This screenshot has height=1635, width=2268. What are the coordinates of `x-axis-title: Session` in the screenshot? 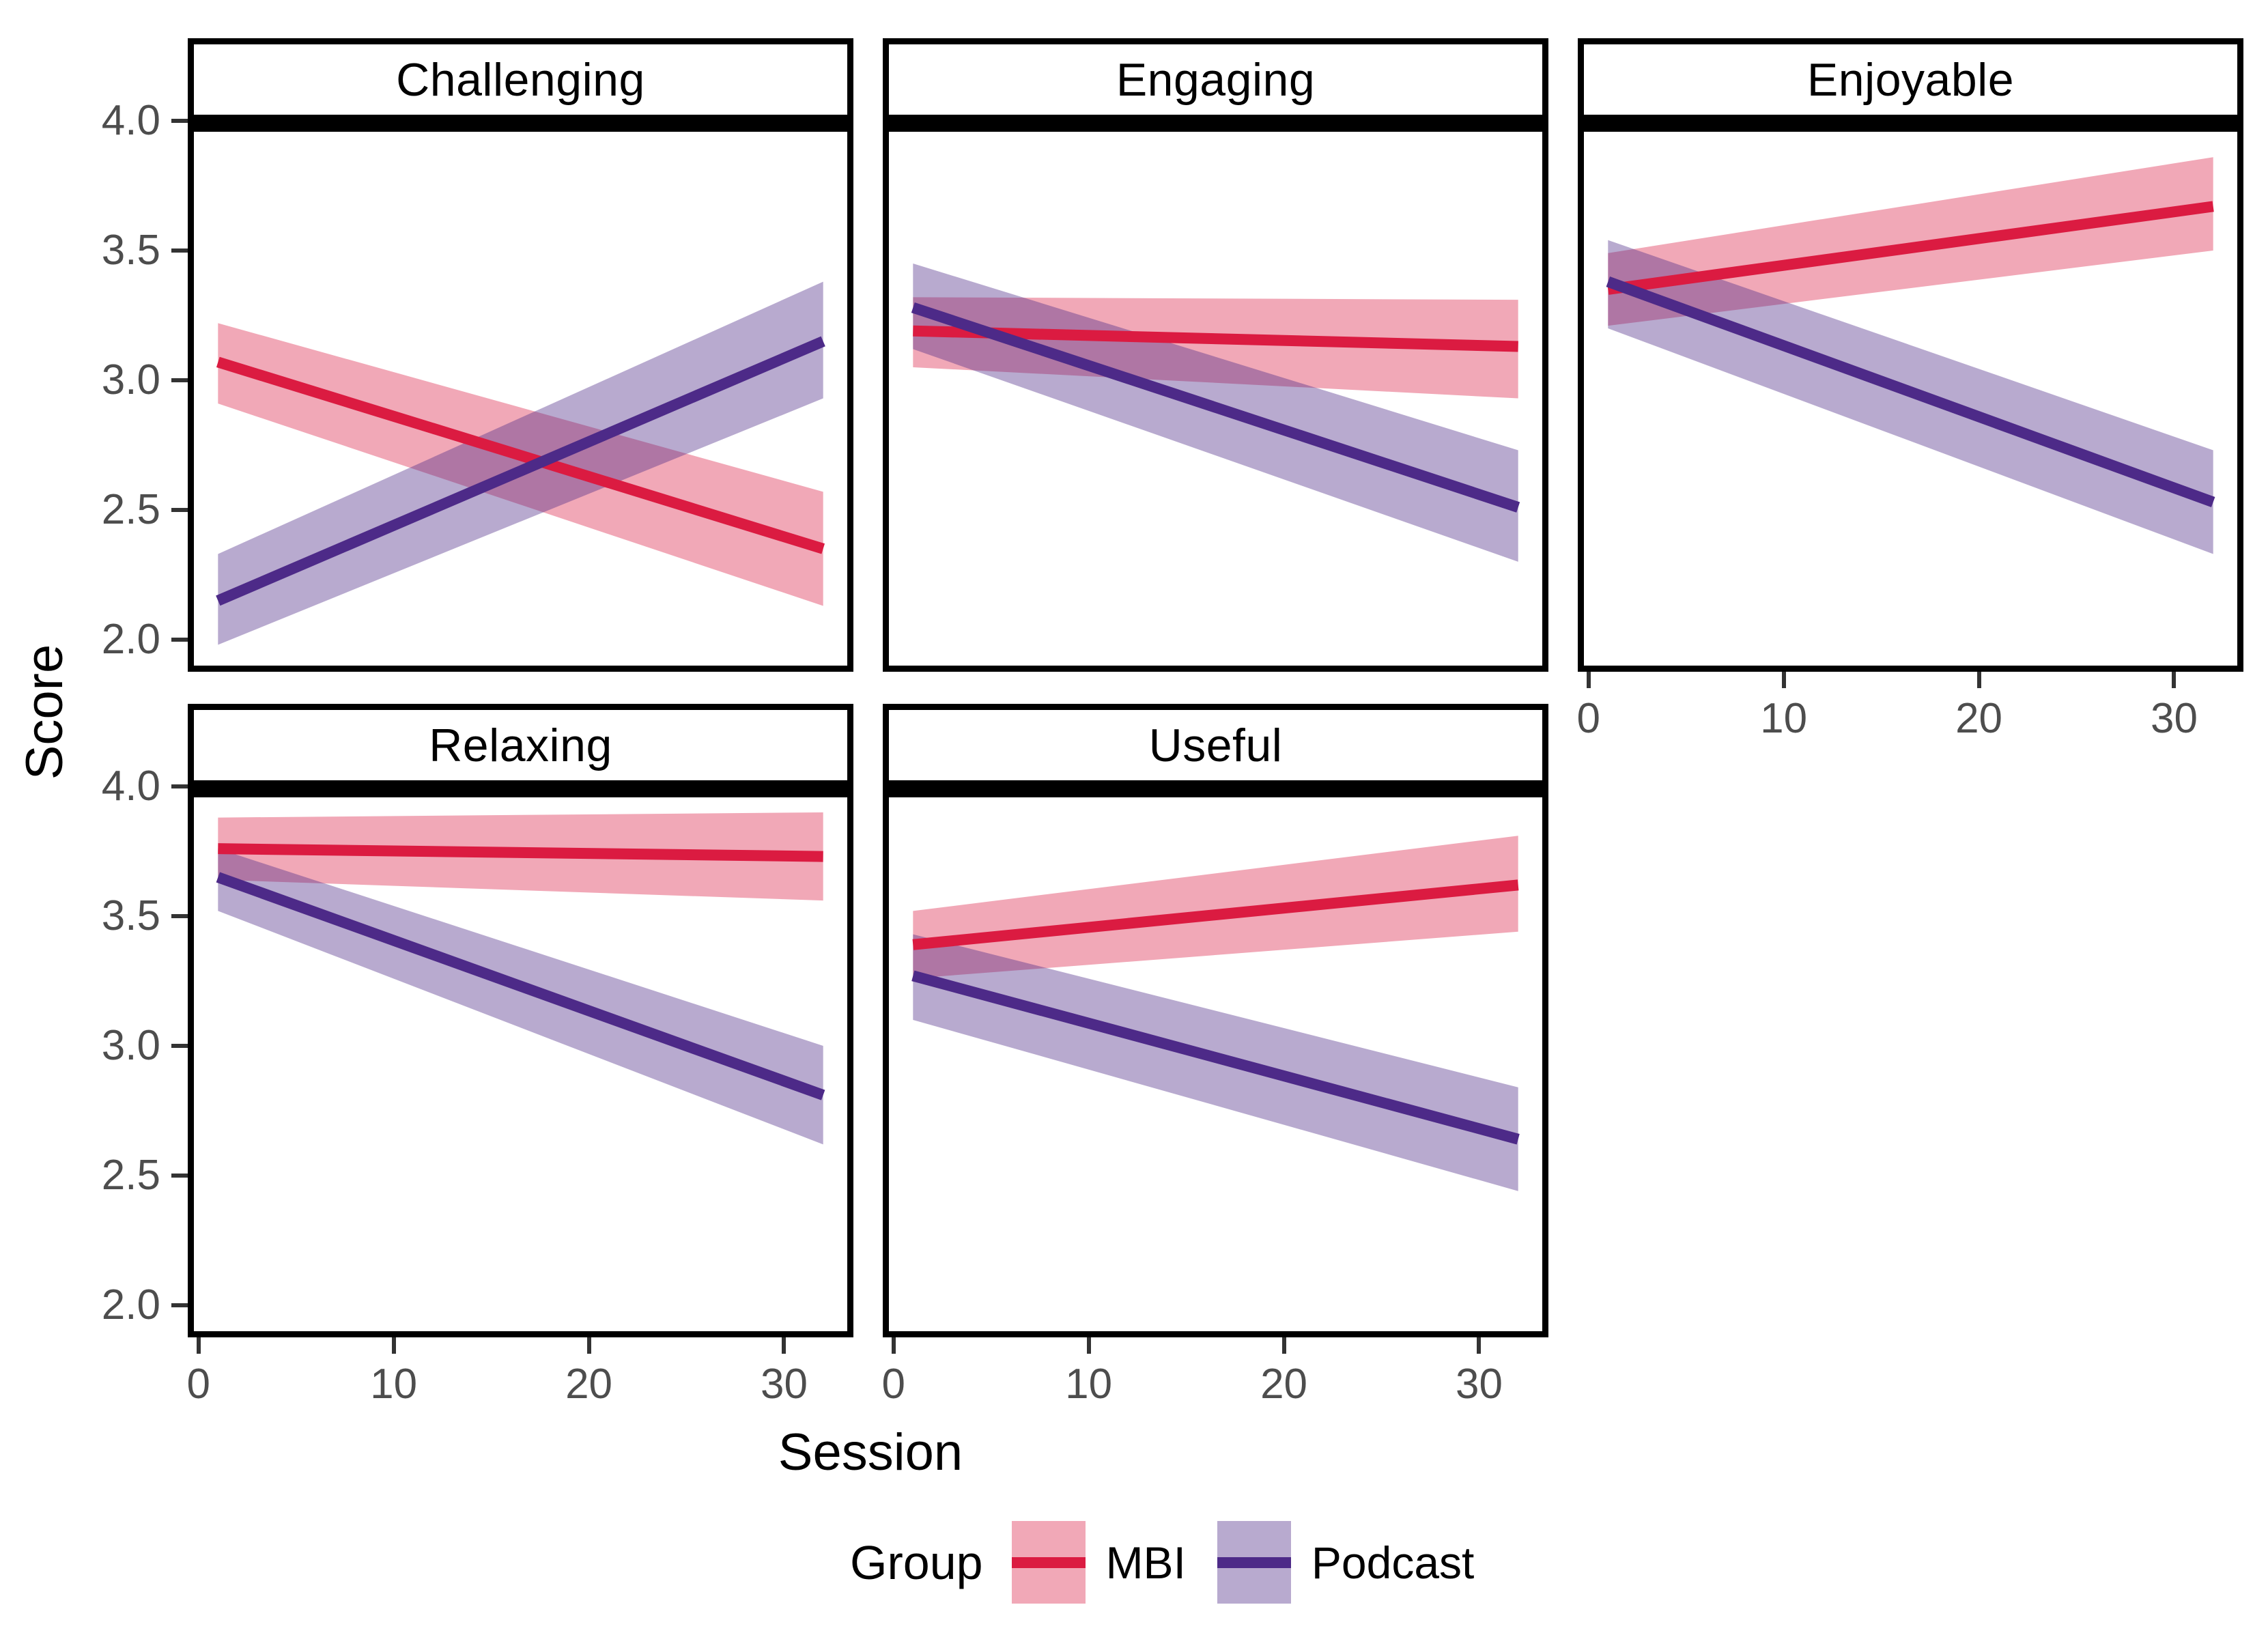 It's located at (870, 1452).